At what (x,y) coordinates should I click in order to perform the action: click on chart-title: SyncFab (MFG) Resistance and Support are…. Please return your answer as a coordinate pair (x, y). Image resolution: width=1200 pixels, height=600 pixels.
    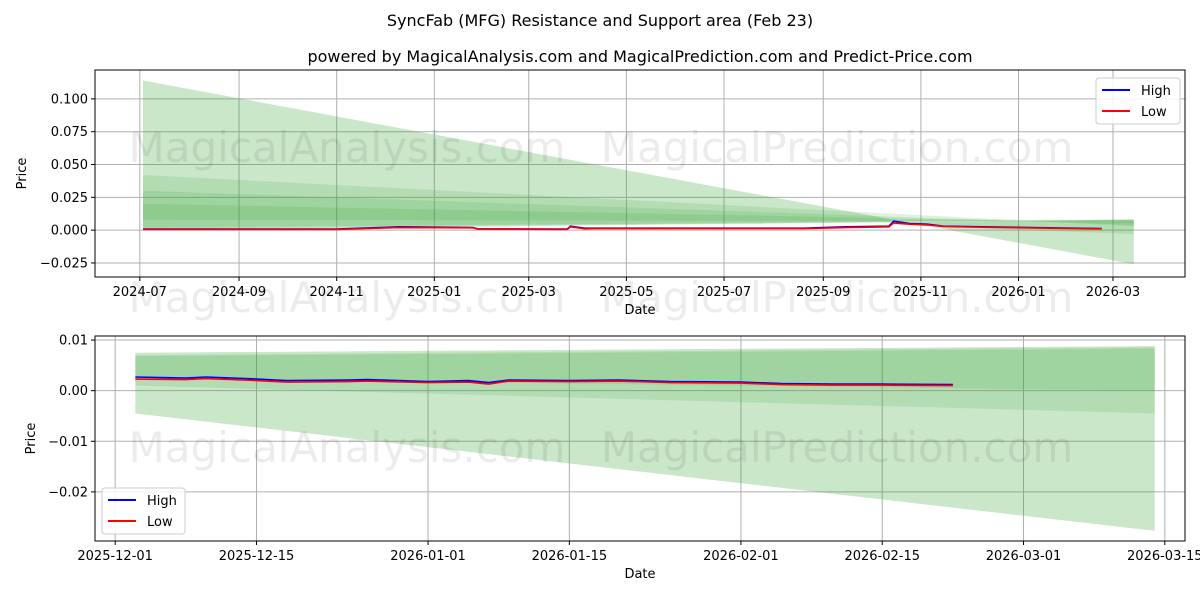
    Looking at the image, I should click on (600, 20).